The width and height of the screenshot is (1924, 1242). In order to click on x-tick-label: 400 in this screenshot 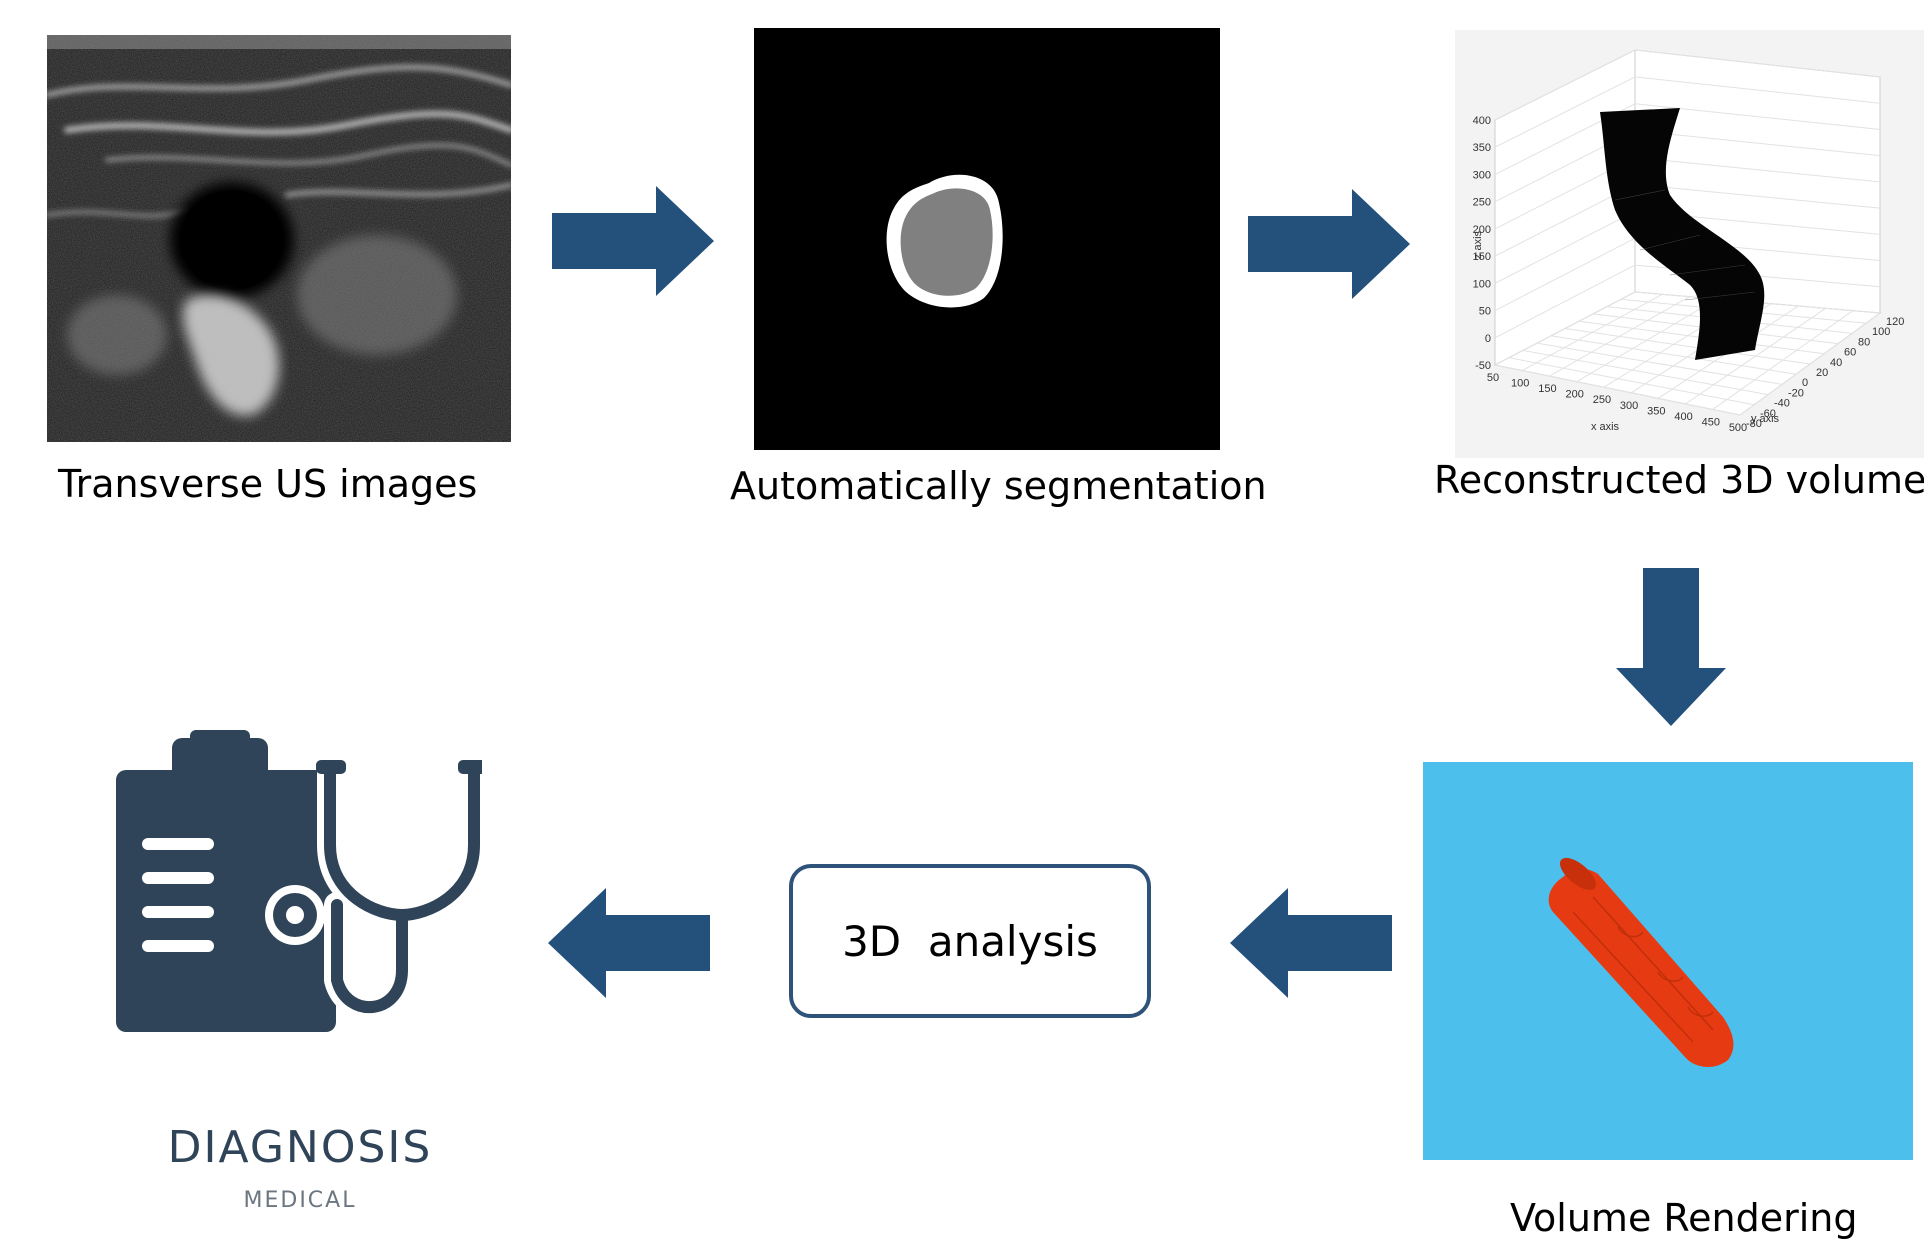, I will do `click(1683, 417)`.